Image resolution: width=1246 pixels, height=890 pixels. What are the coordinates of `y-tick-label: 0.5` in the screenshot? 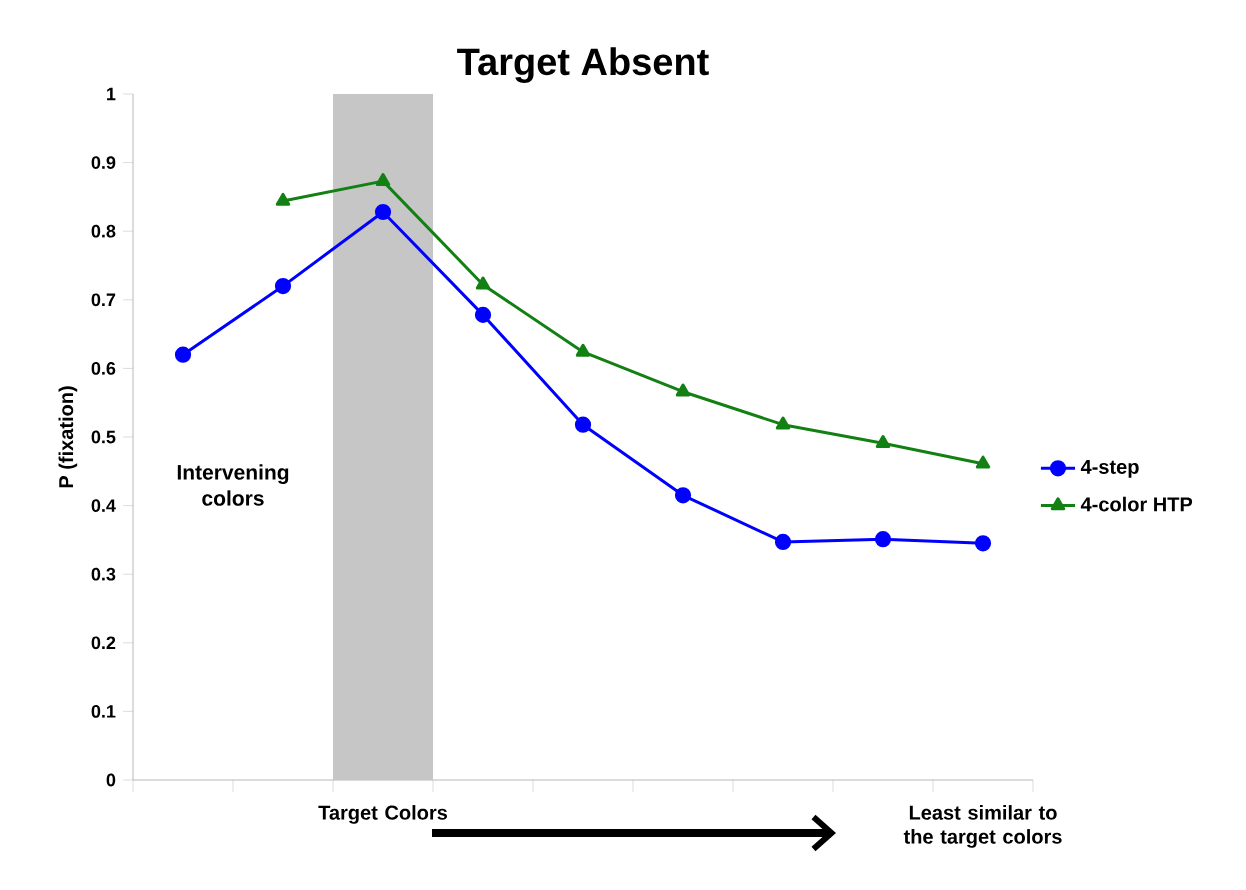 It's located at (103, 437).